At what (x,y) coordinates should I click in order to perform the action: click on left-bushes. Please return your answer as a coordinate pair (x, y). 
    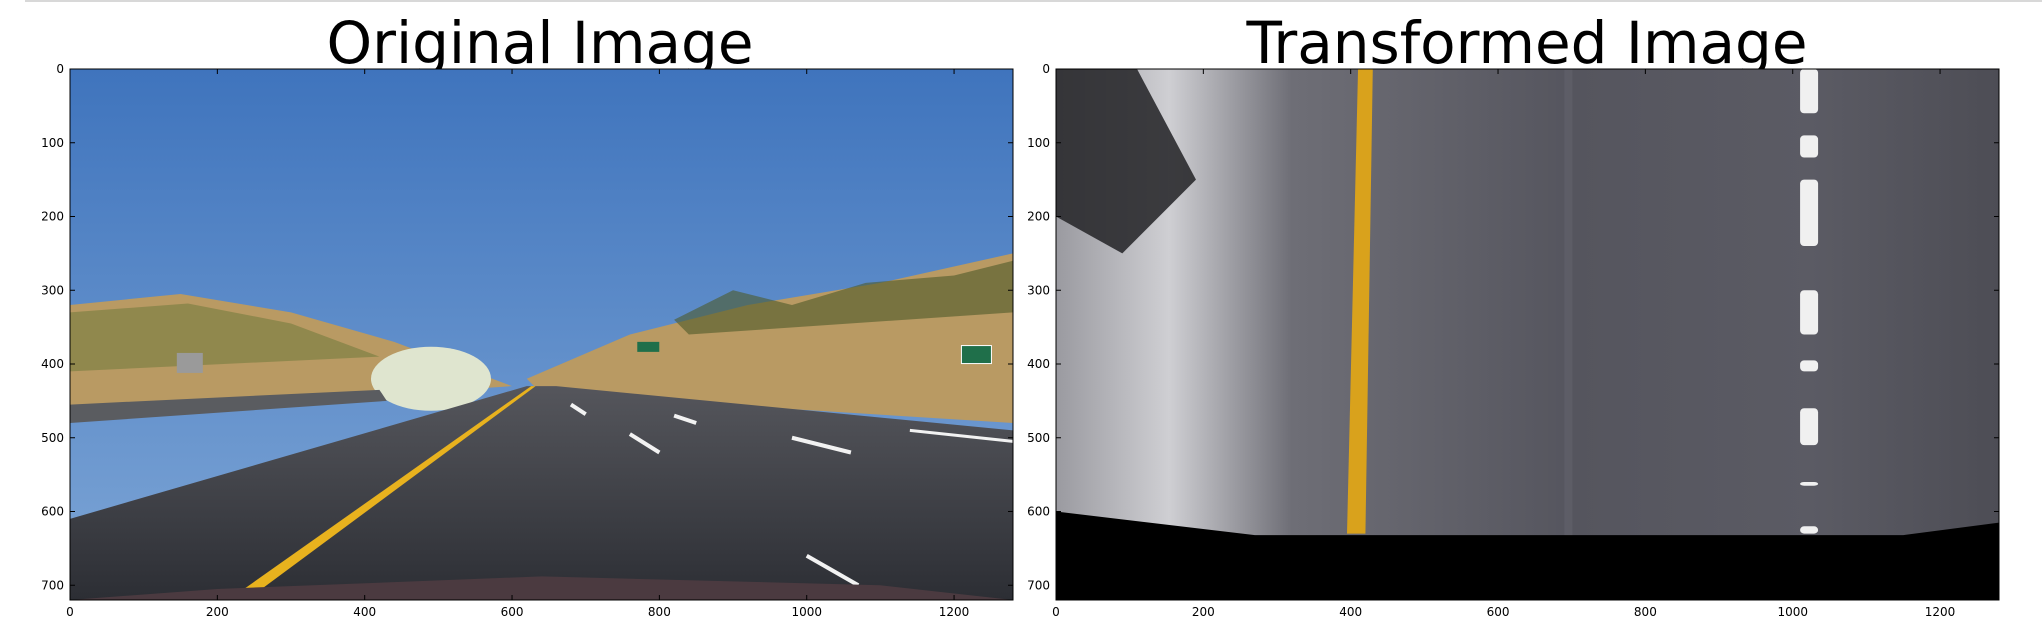
    Looking at the image, I should click on (225, 337).